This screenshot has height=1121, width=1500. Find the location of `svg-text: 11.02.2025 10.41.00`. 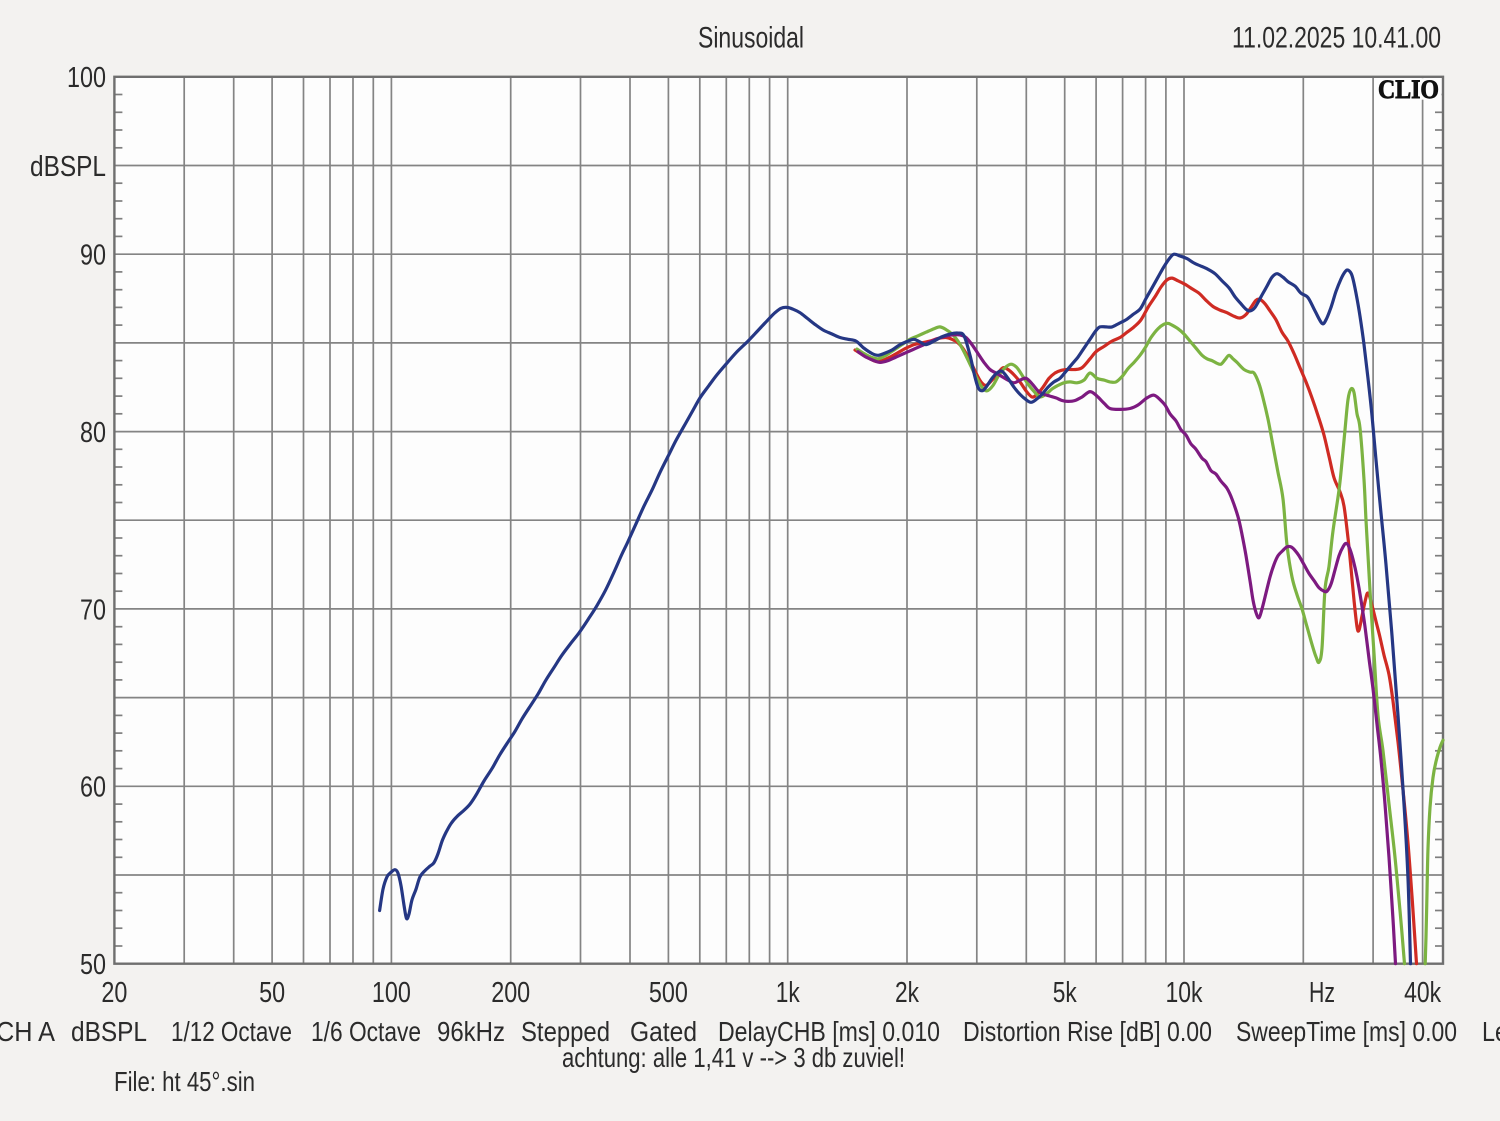

svg-text: 11.02.2025 10.41.00 is located at coordinates (1336, 38).